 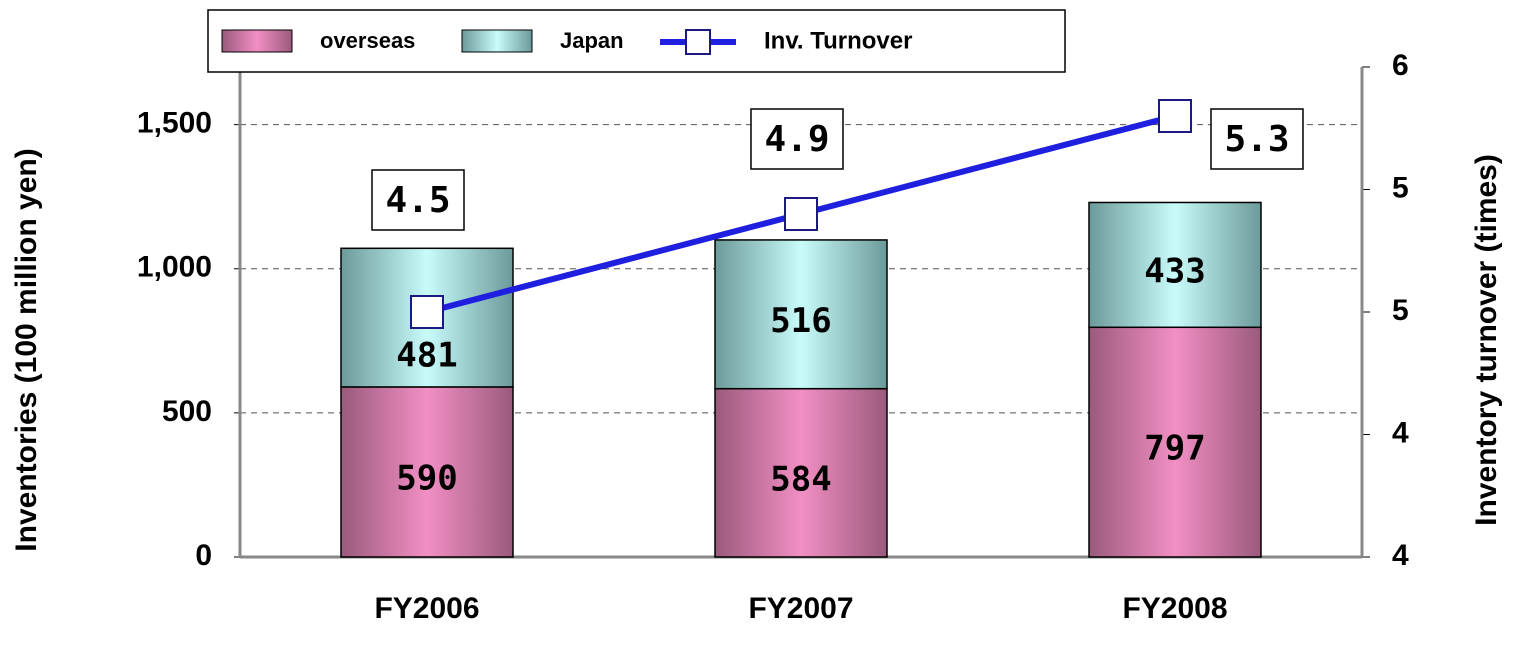 I want to click on y2-tick-label: 6, so click(x=1400, y=65).